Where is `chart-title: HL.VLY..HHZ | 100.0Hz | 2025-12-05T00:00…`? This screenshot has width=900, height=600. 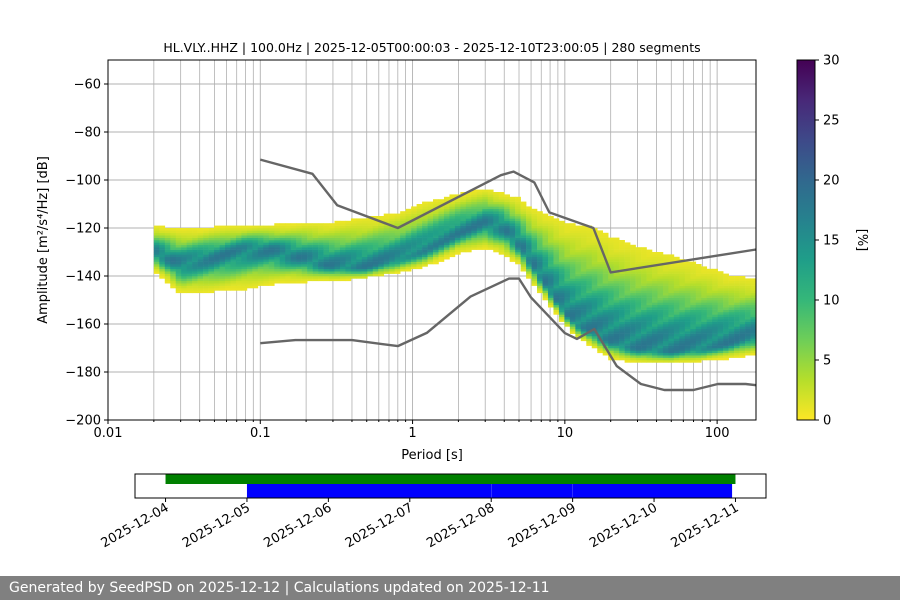
chart-title: HL.VLY..HHZ | 100.0Hz | 2025-12-05T00:00… is located at coordinates (431, 47).